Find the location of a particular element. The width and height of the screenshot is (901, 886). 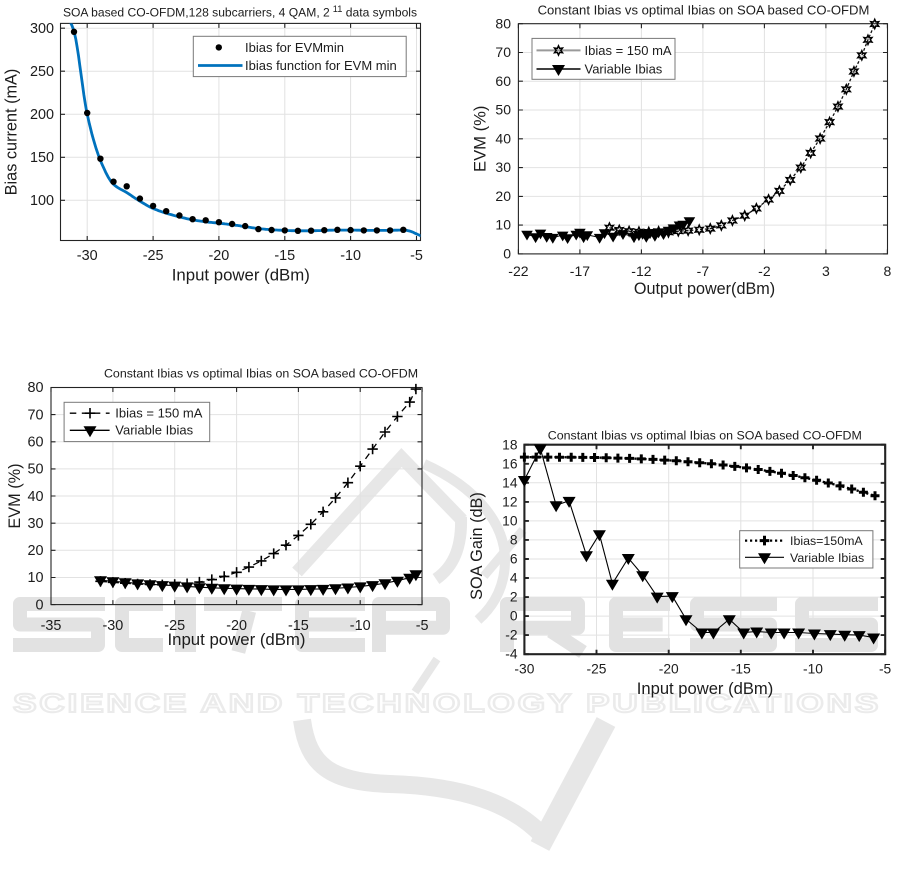

svg-text: Output power(dBm) is located at coordinates (704, 289).